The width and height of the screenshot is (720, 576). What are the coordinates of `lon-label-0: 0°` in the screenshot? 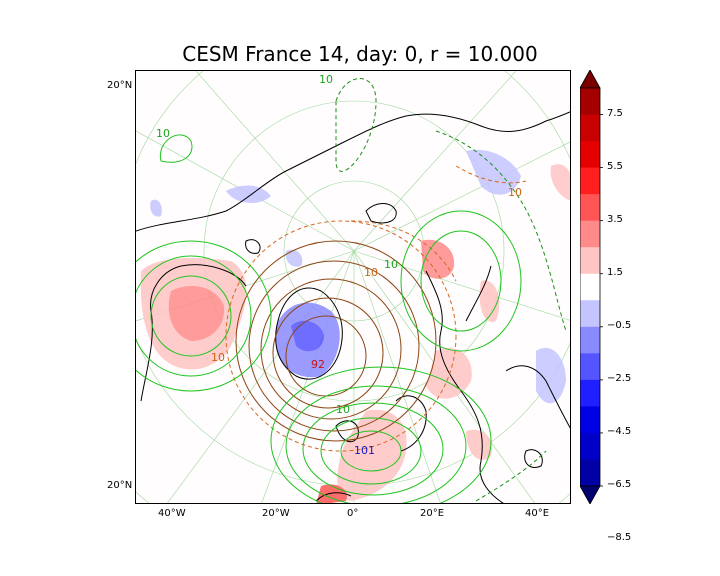 It's located at (353, 513).